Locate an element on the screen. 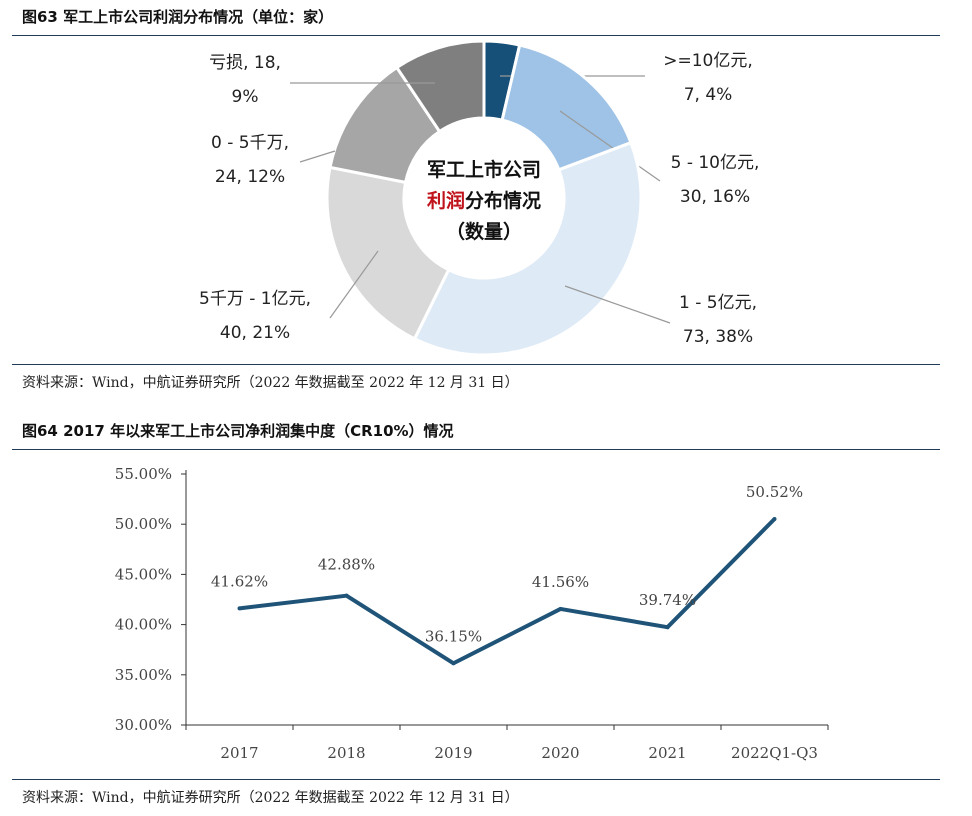  y-tick-label-1: 35.00% is located at coordinates (143, 675).